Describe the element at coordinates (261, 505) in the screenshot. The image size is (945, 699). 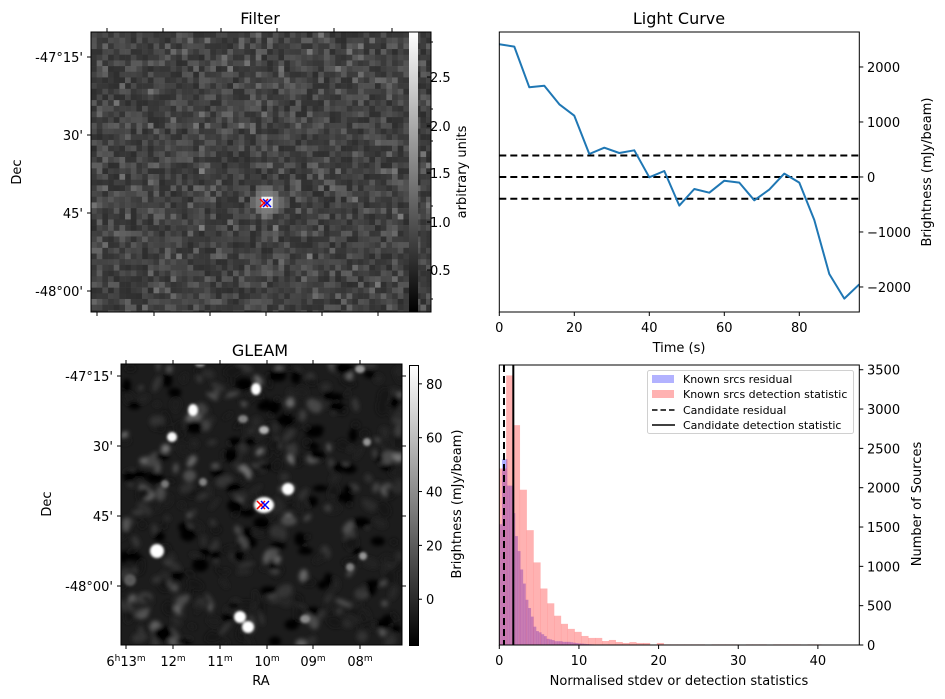
I see `gleam-marker-red` at that location.